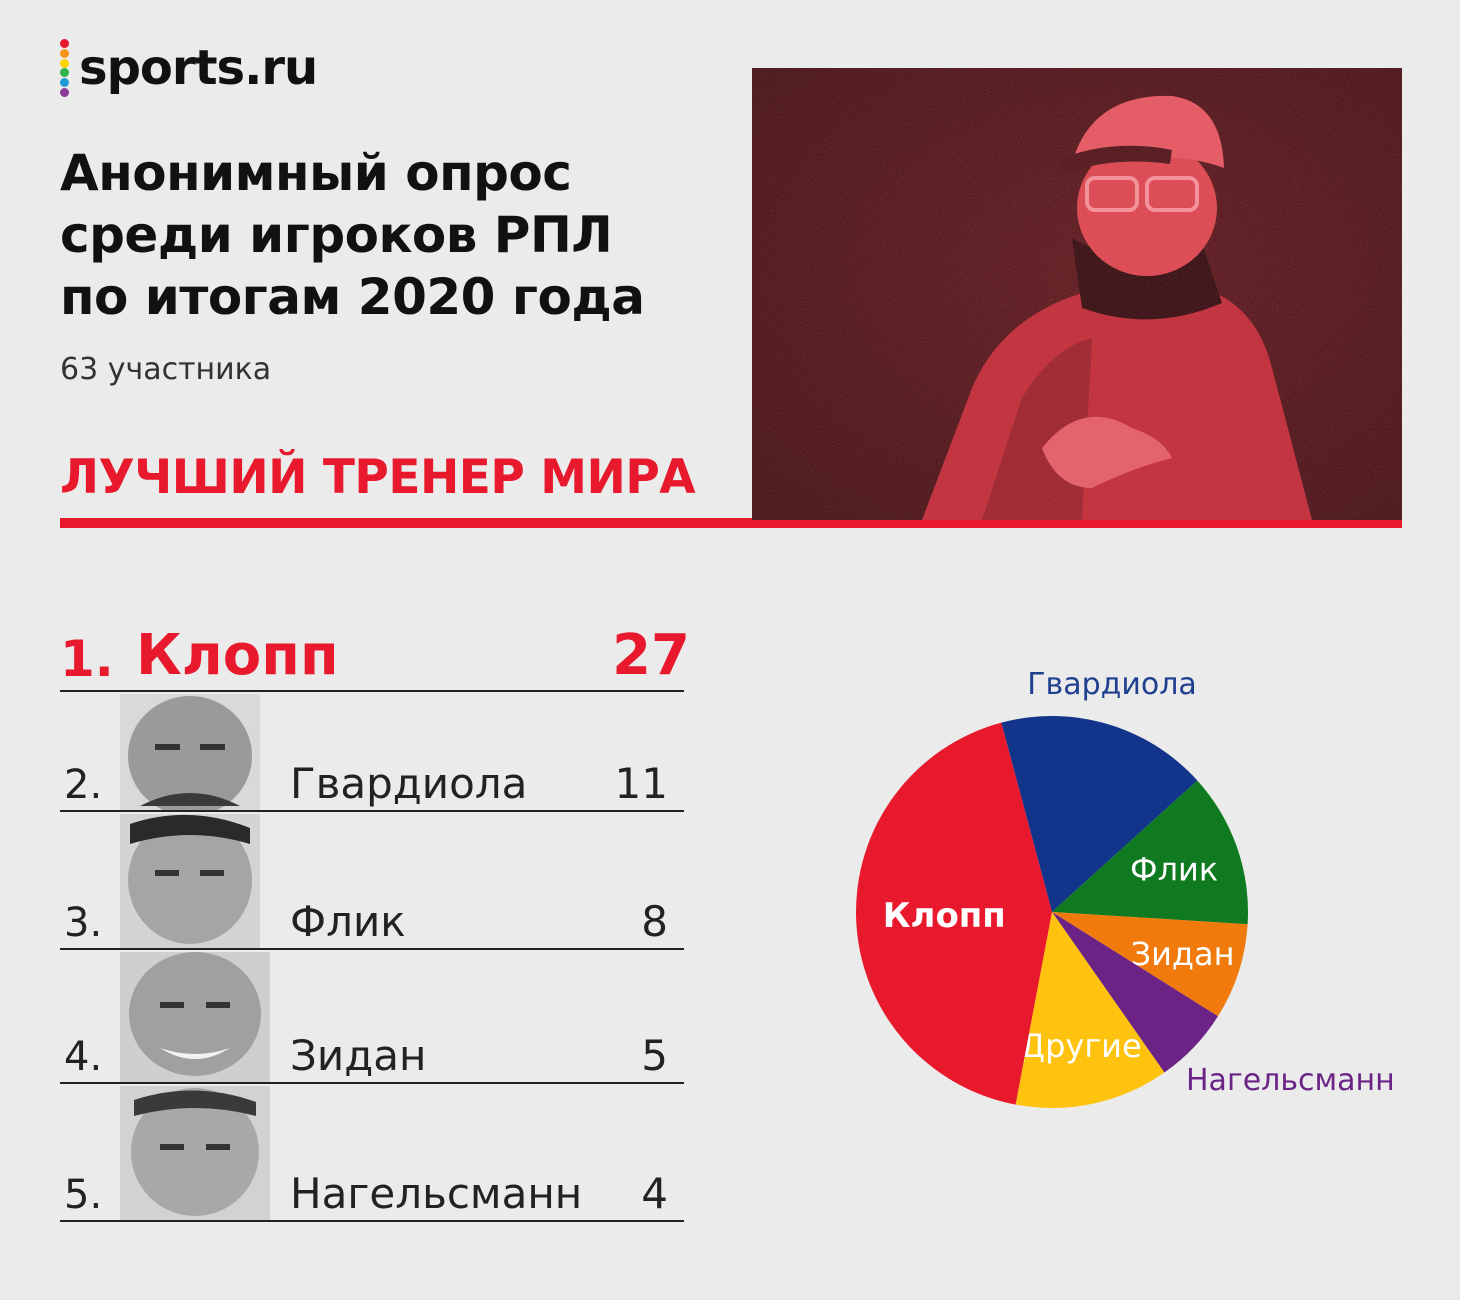 Image resolution: width=1460 pixels, height=1300 pixels. I want to click on vote-count: 27, so click(651, 655).